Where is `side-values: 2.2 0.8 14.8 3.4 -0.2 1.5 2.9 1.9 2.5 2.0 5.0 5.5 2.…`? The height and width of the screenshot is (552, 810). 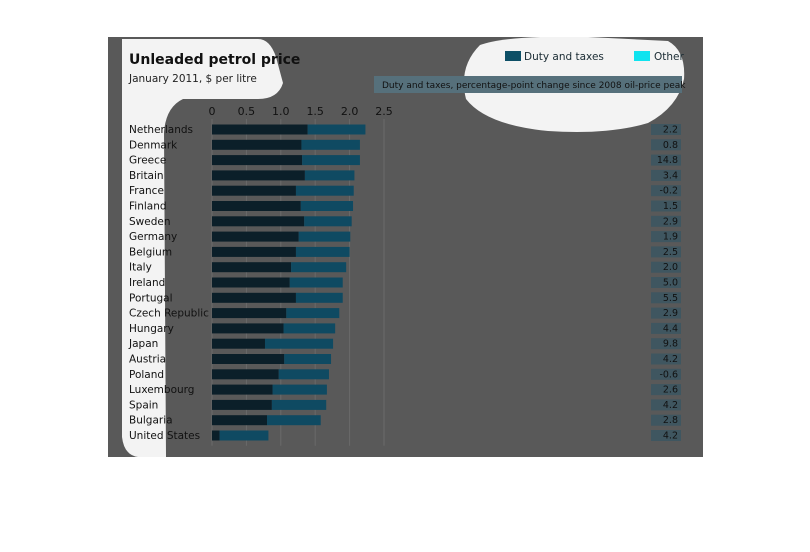 side-values: 2.2 0.8 14.8 3.4 -0.2 1.5 2.9 1.9 2.5 2.0 5.0 5.5 2.… is located at coordinates (666, 283).